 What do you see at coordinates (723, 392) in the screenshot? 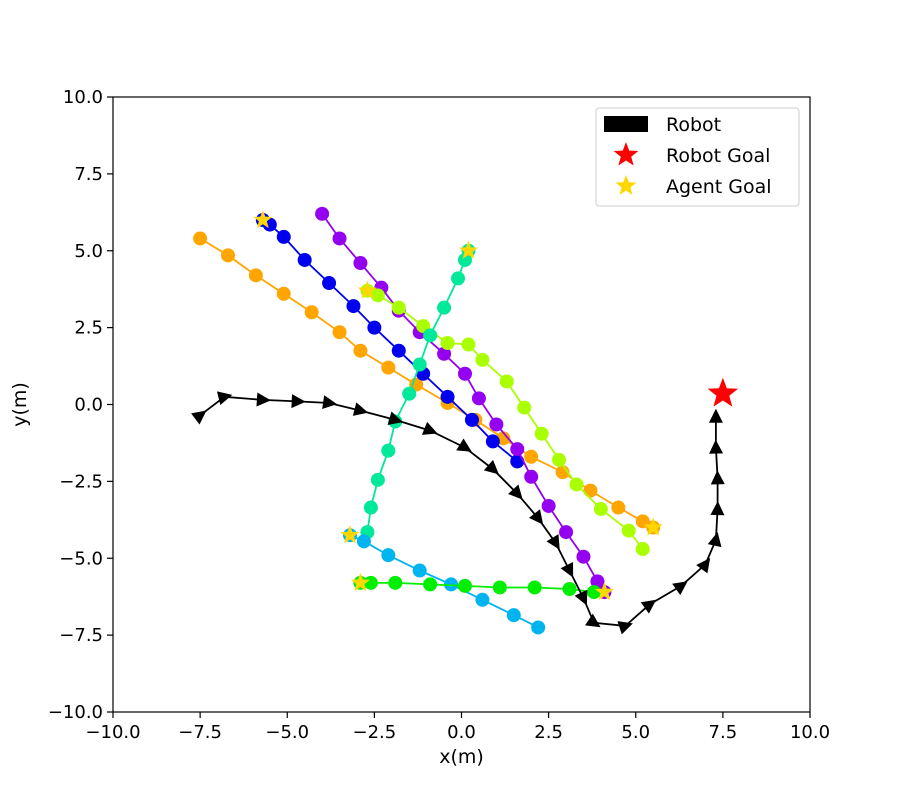
I see `robot-goal-star` at bounding box center [723, 392].